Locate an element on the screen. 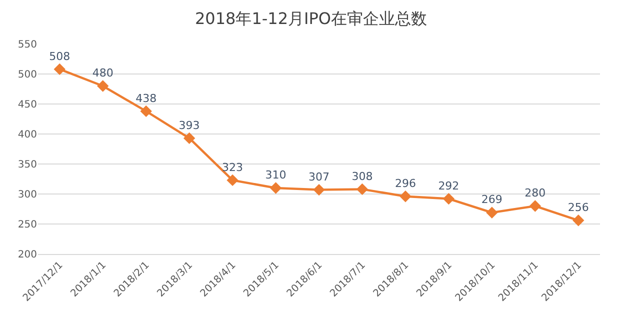 The height and width of the screenshot is (324, 622). data-label: 323 is located at coordinates (233, 167).